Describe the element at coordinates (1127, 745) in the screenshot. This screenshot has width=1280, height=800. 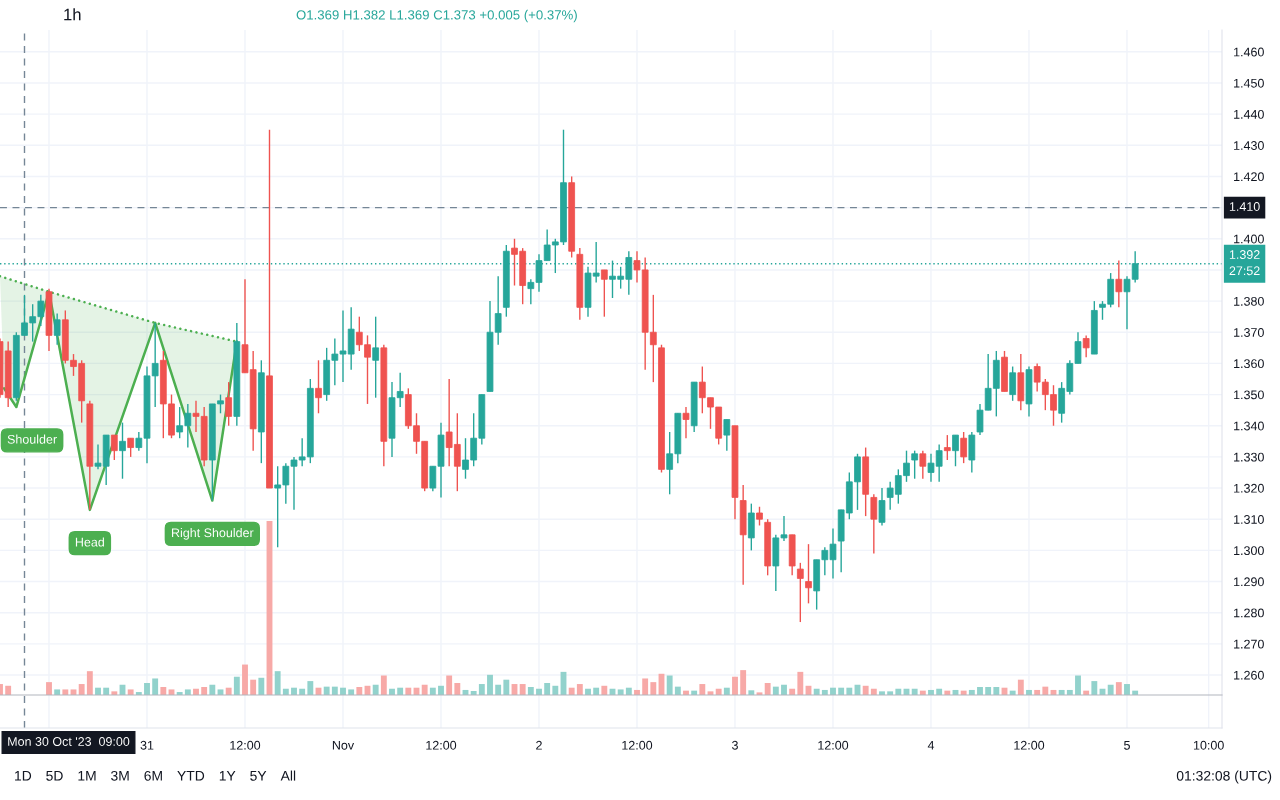
I see `x-tick-label: 5` at that location.